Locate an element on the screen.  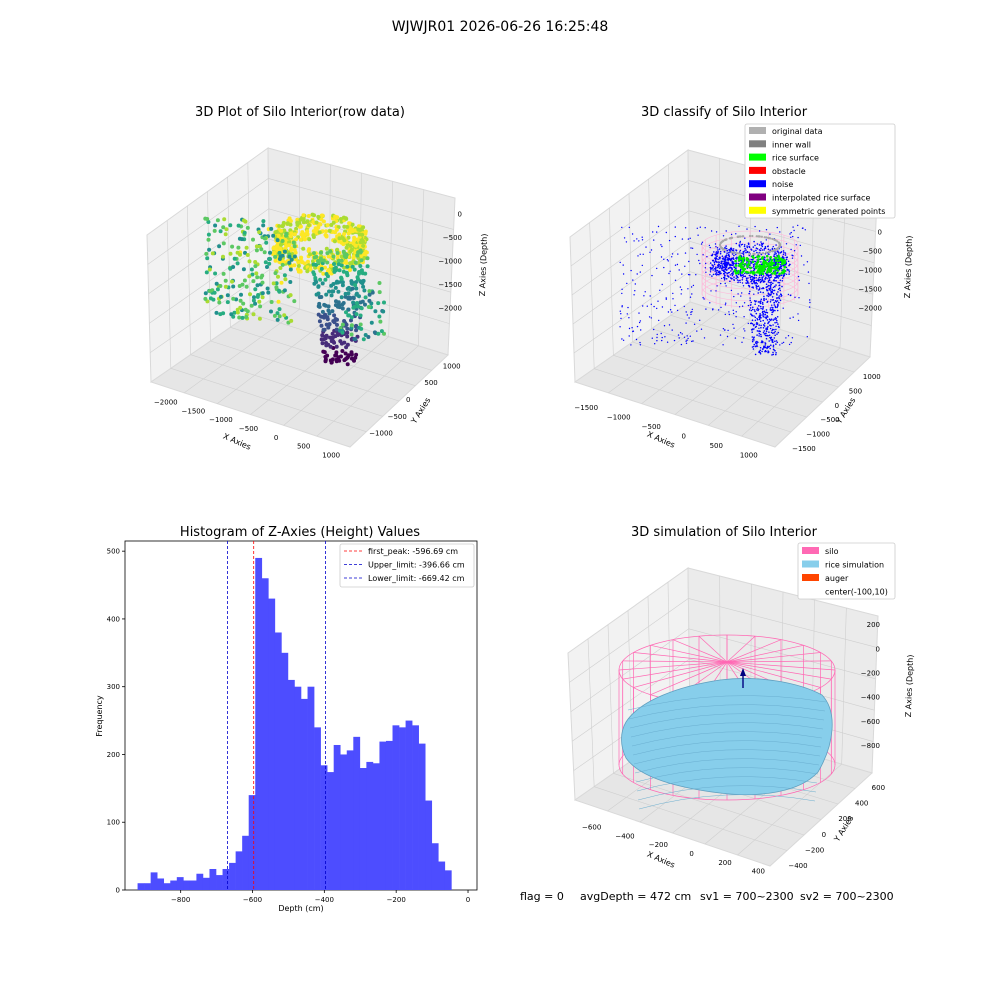
y-tick-label: 0 is located at coordinates (824, 835).